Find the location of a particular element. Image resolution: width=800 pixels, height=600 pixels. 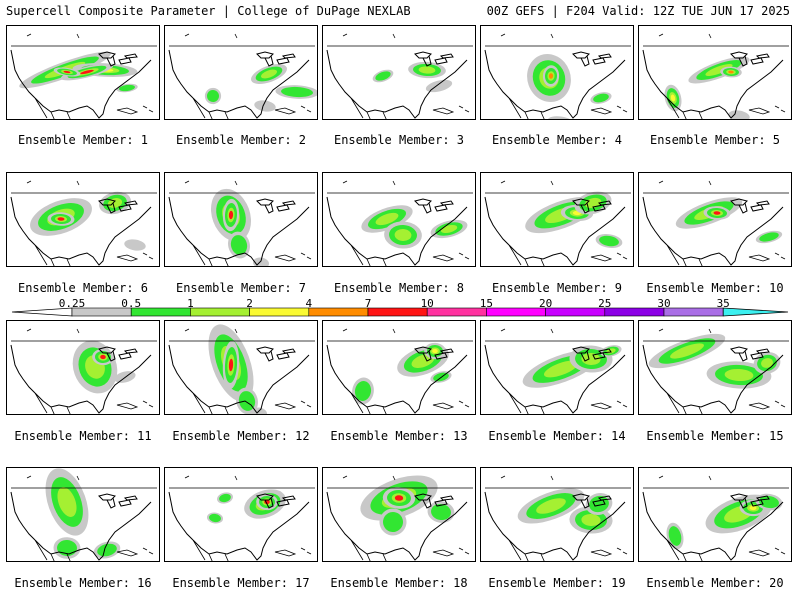

colorbar-arrow-right is located at coordinates (755, 312).